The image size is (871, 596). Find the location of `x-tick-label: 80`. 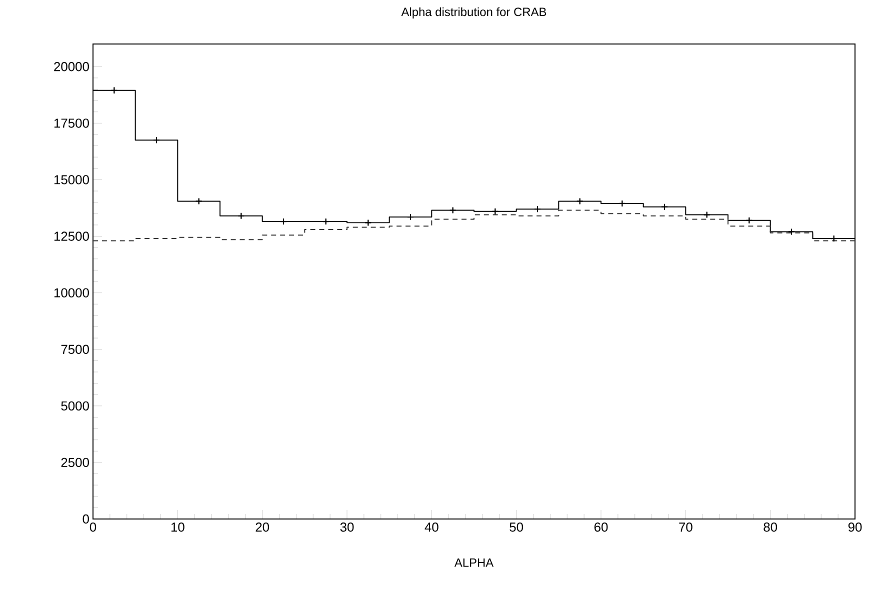

x-tick-label: 80 is located at coordinates (771, 527).